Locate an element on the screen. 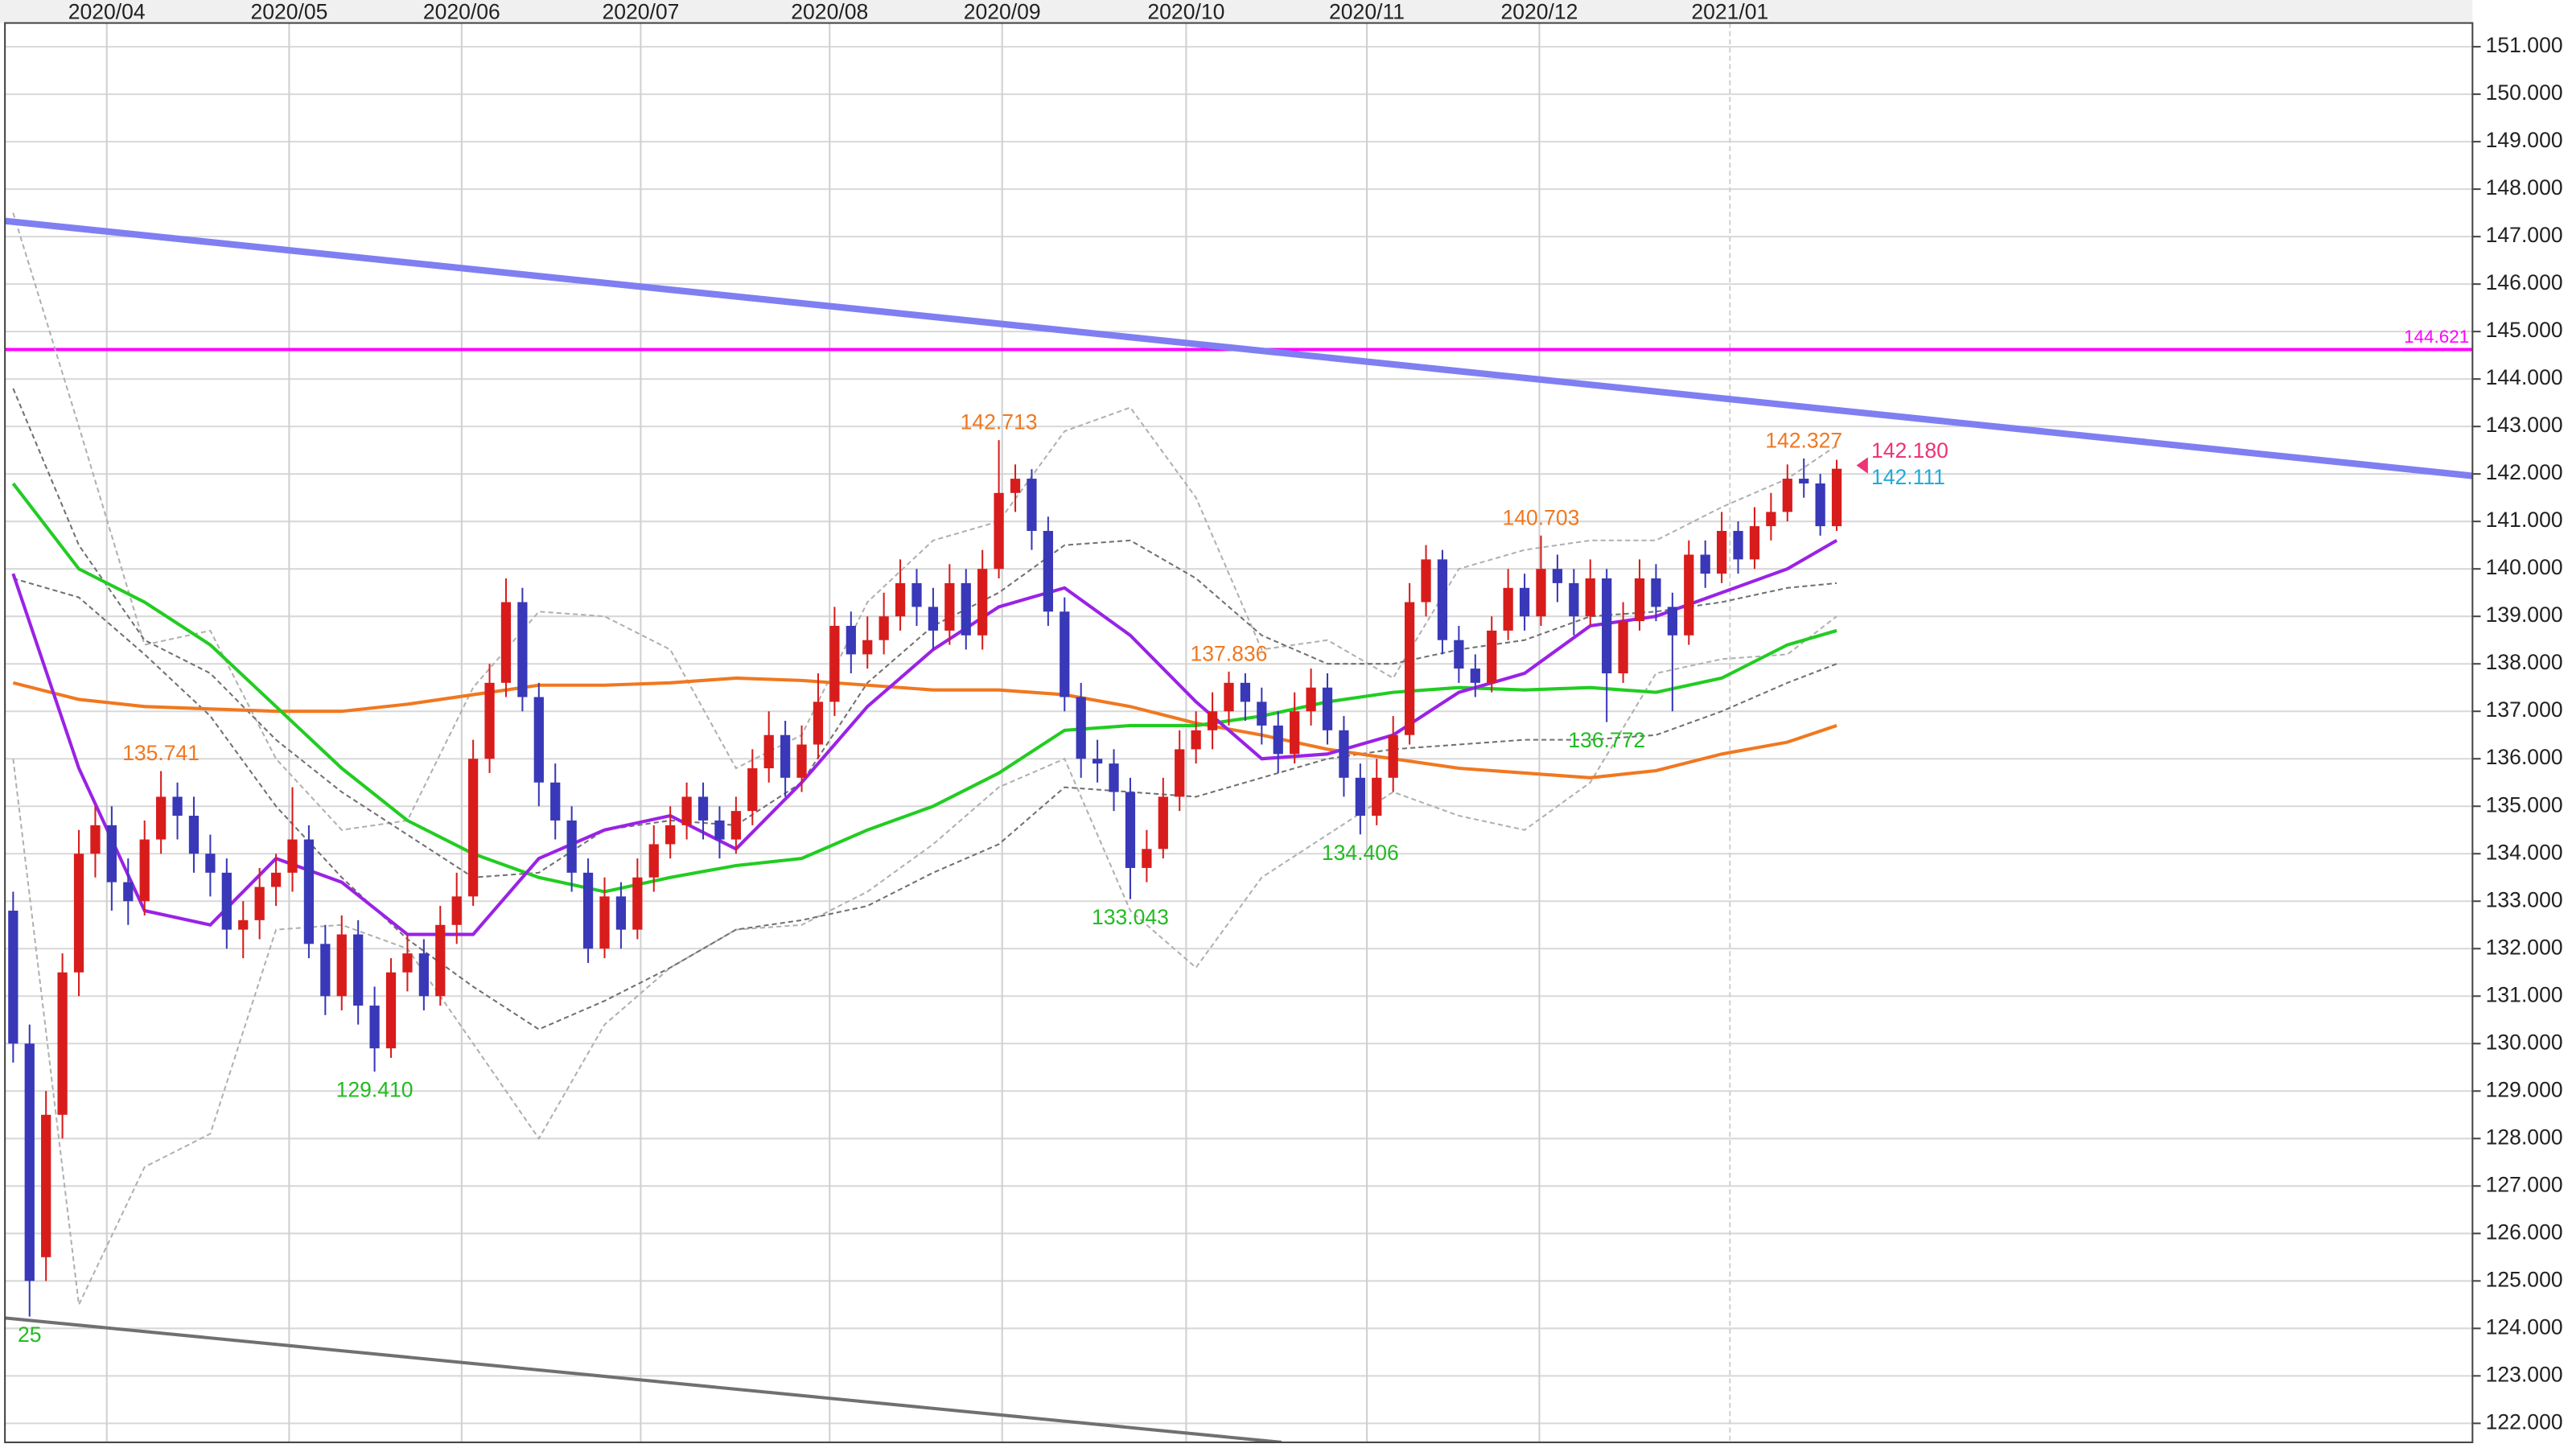 The image size is (2576, 1448). y-tick-label: 147.000 is located at coordinates (2524, 235).